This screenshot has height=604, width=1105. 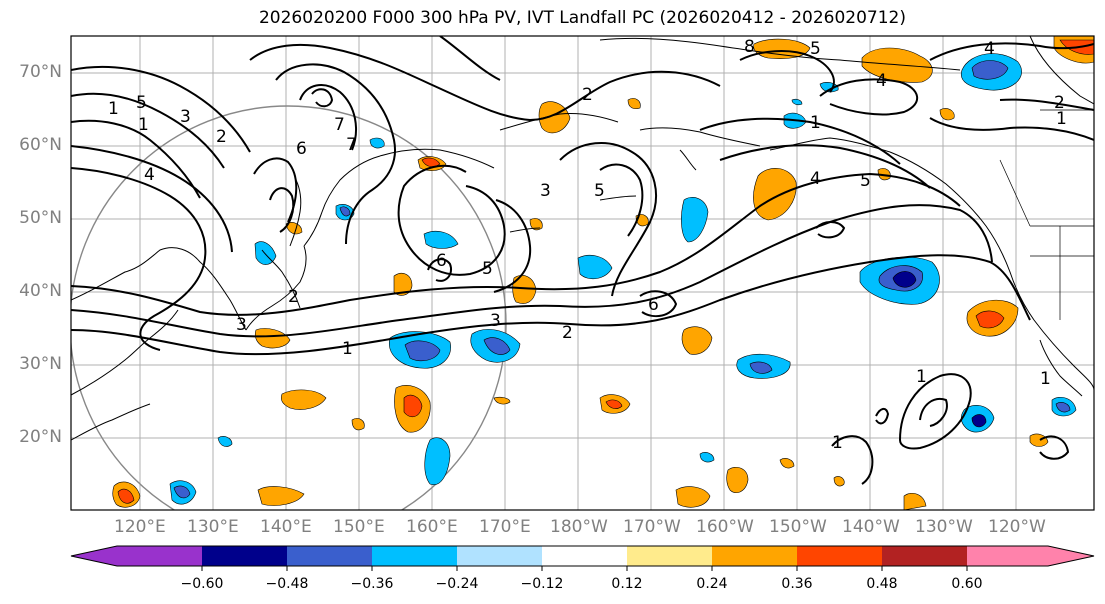 I want to click on lon-label-120e: 120°E, so click(x=140, y=527).